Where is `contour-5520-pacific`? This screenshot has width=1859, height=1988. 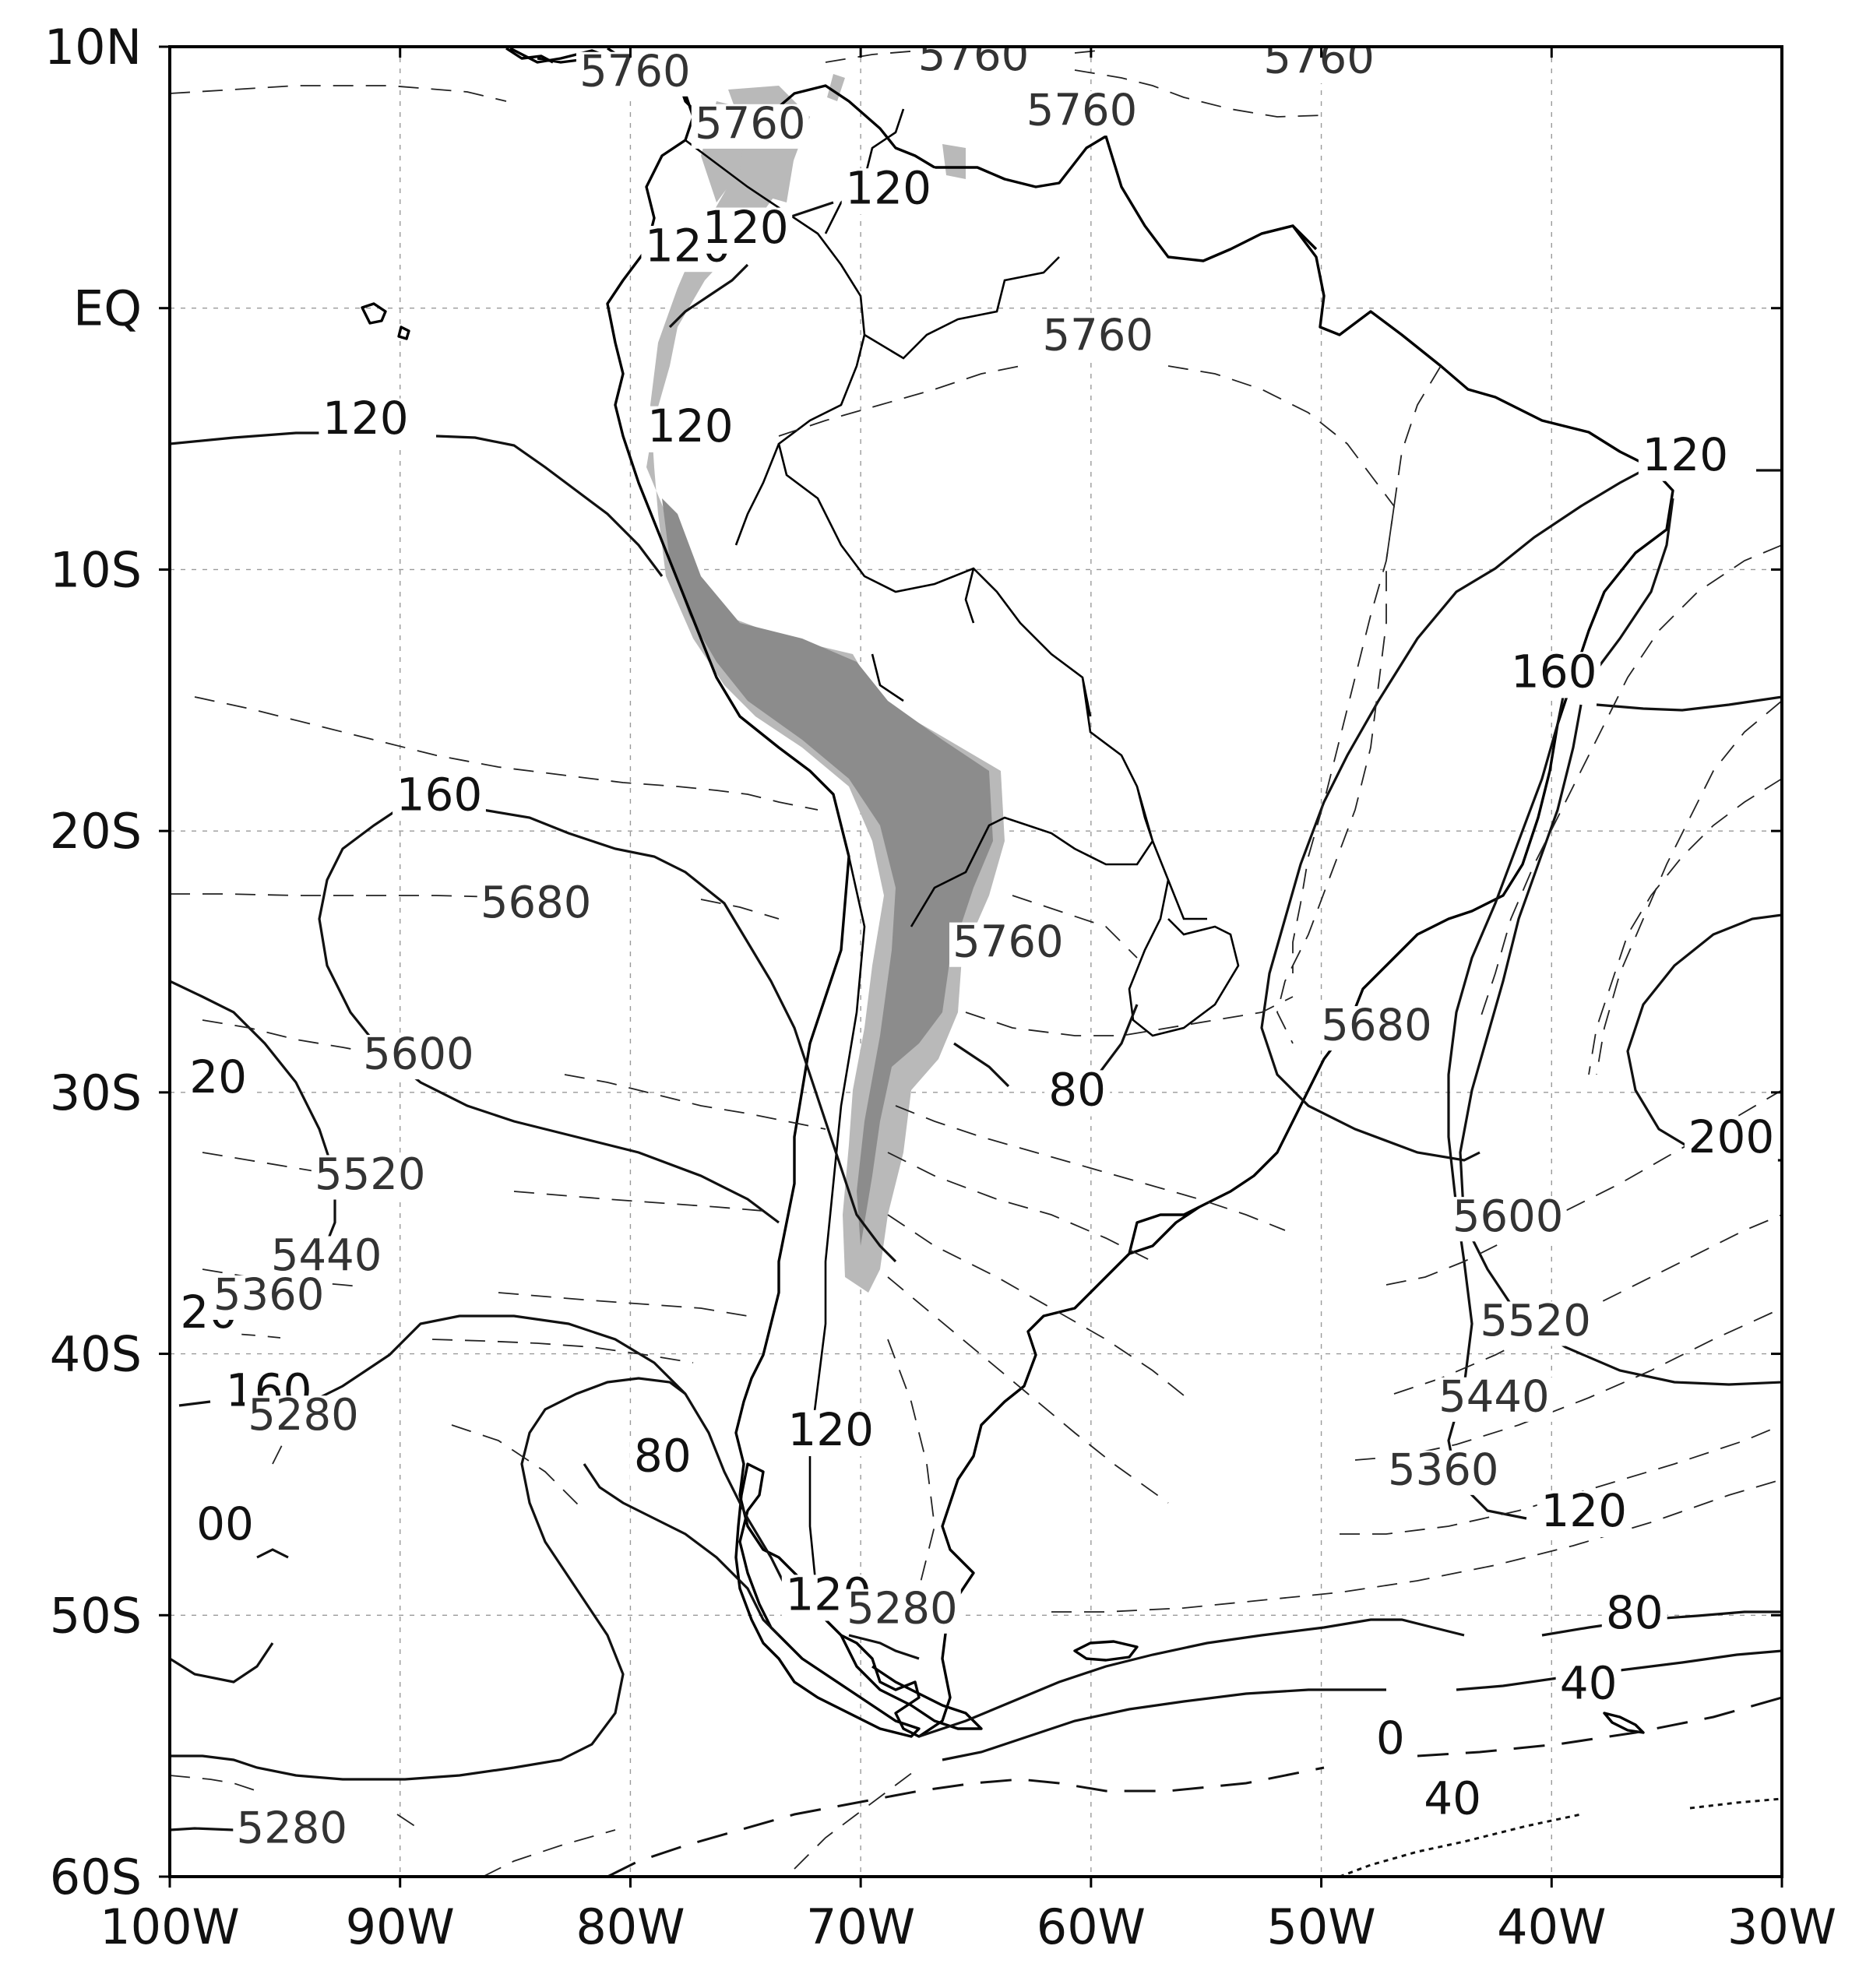 contour-5520-pacific is located at coordinates (483, 1182).